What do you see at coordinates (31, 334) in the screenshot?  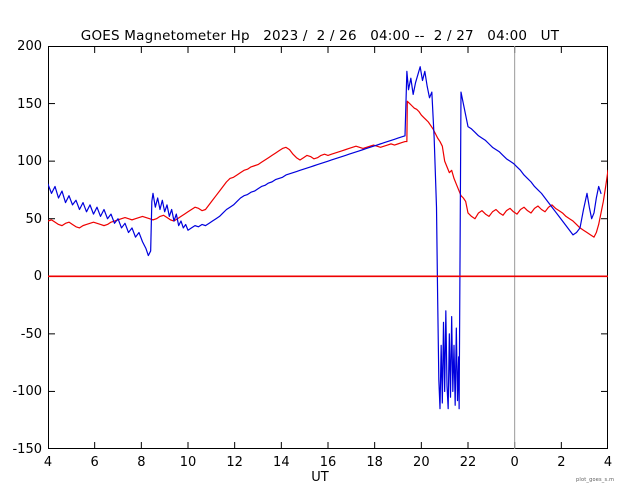 I see `y-tick-label: -50` at bounding box center [31, 334].